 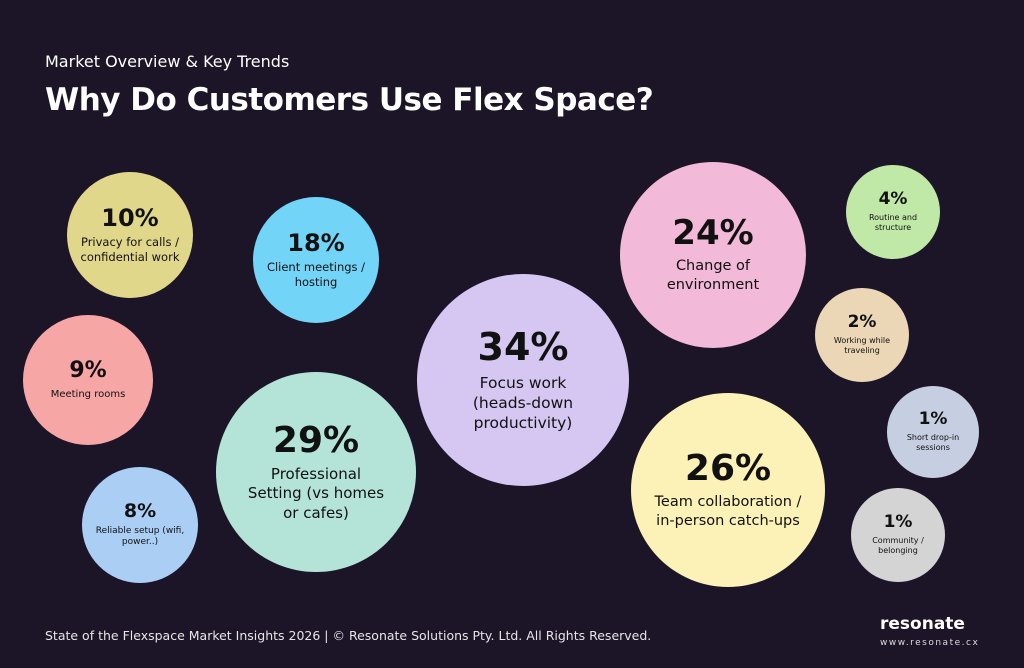 I want to click on category-label: Meeting rooms, so click(x=88, y=394).